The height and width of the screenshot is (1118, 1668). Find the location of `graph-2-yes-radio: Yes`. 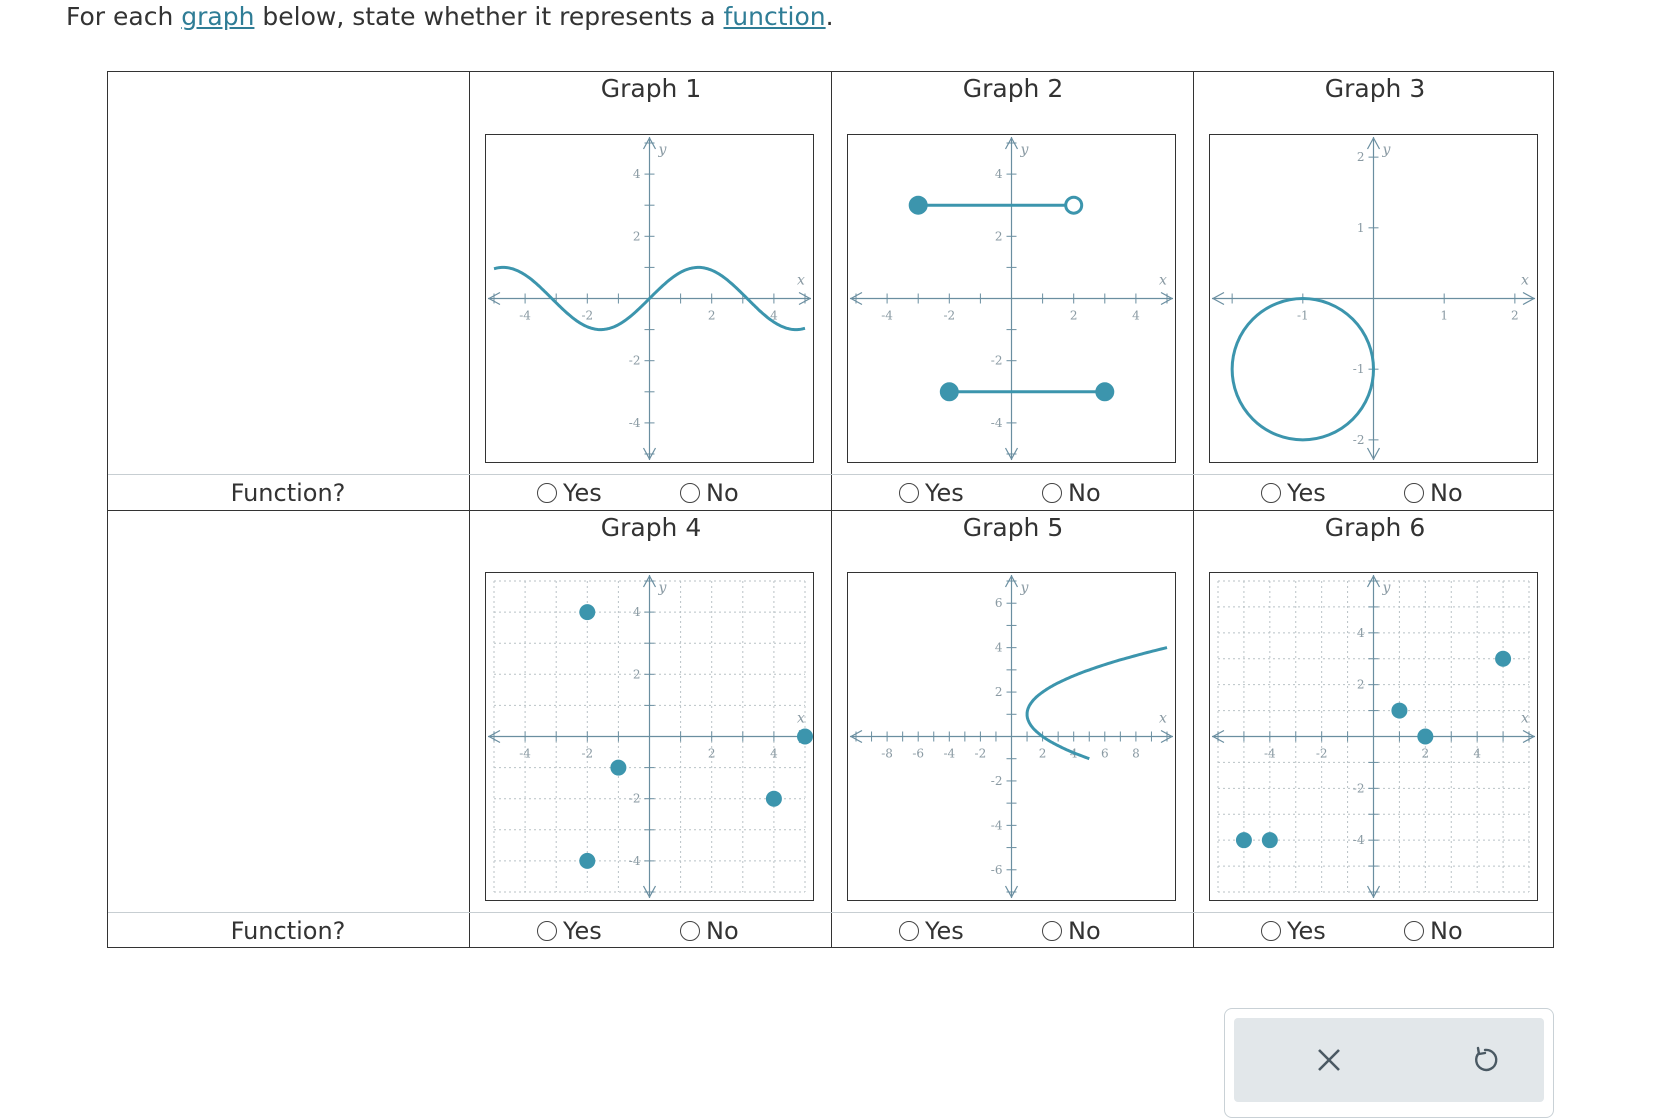

graph-2-yes-radio: Yes is located at coordinates (931, 493).